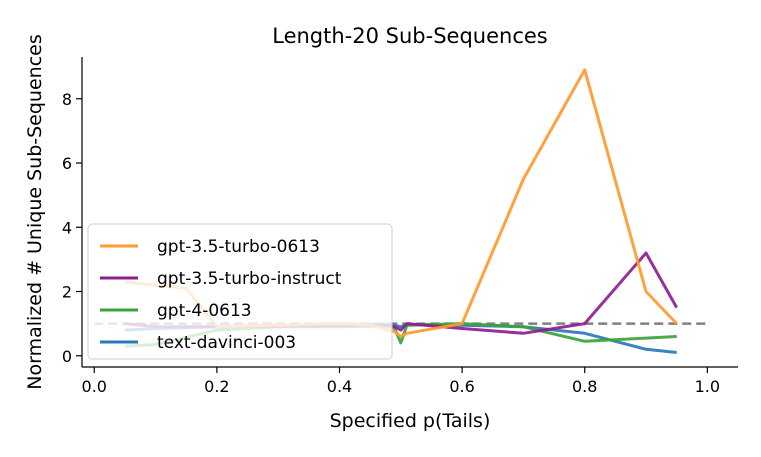  Describe the element at coordinates (67, 99) in the screenshot. I see `y-tick-label: 8` at that location.